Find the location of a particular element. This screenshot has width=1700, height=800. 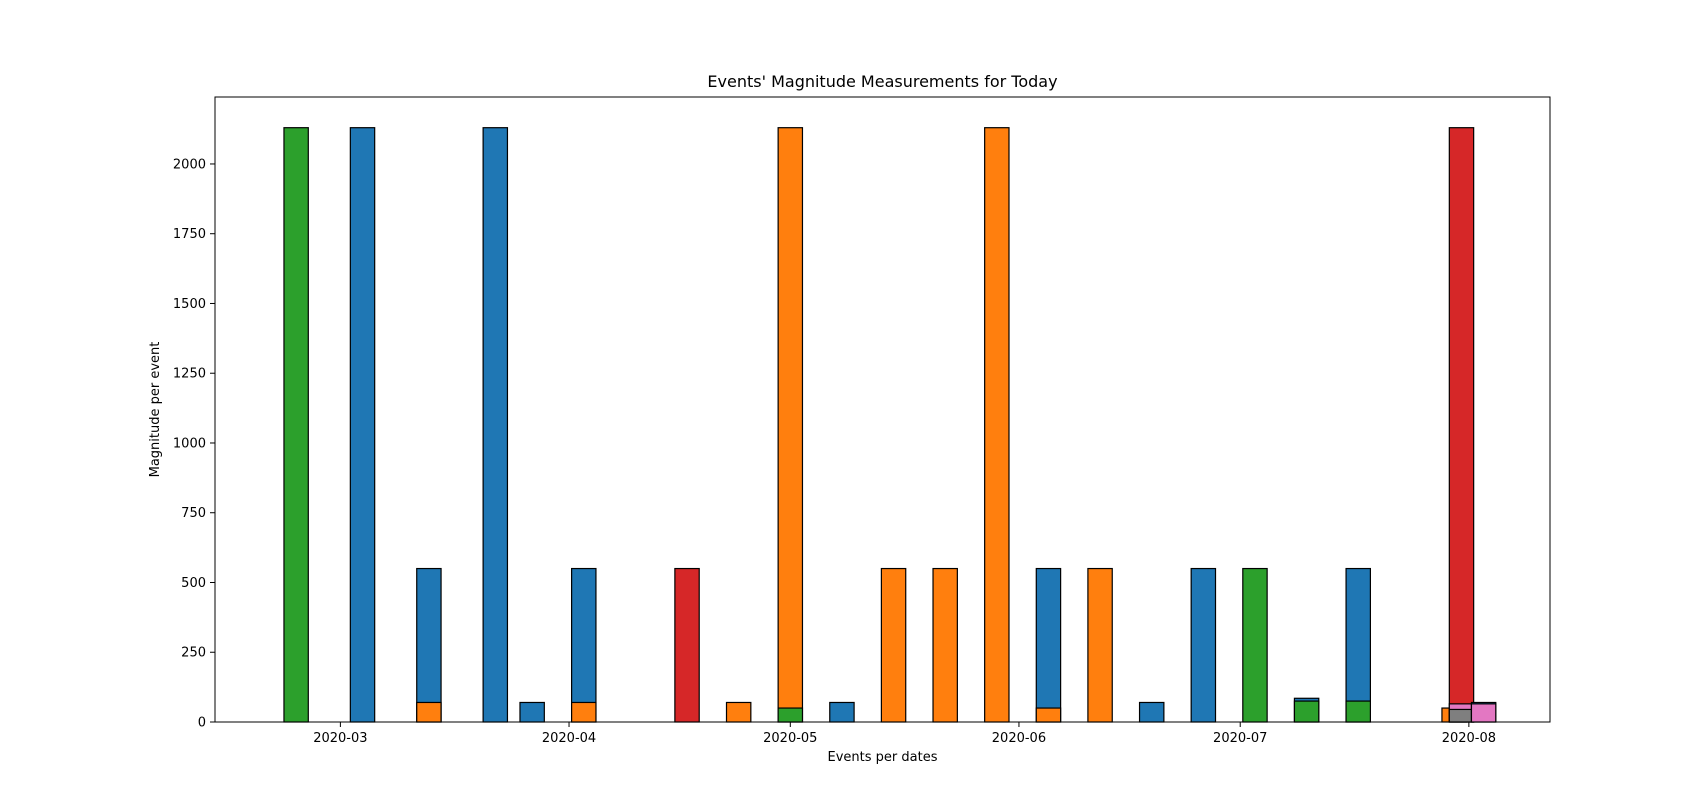

x-axis-label: Events per dates is located at coordinates (883, 757).